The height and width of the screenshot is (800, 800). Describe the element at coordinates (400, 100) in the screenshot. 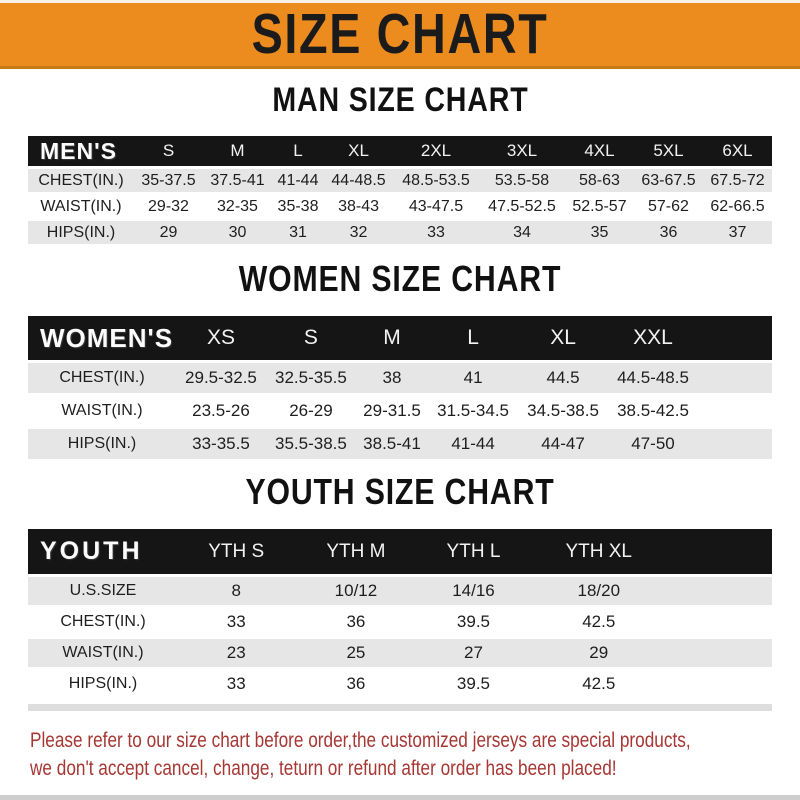

I see `section-heading-text: MAN SIZE CHART` at that location.